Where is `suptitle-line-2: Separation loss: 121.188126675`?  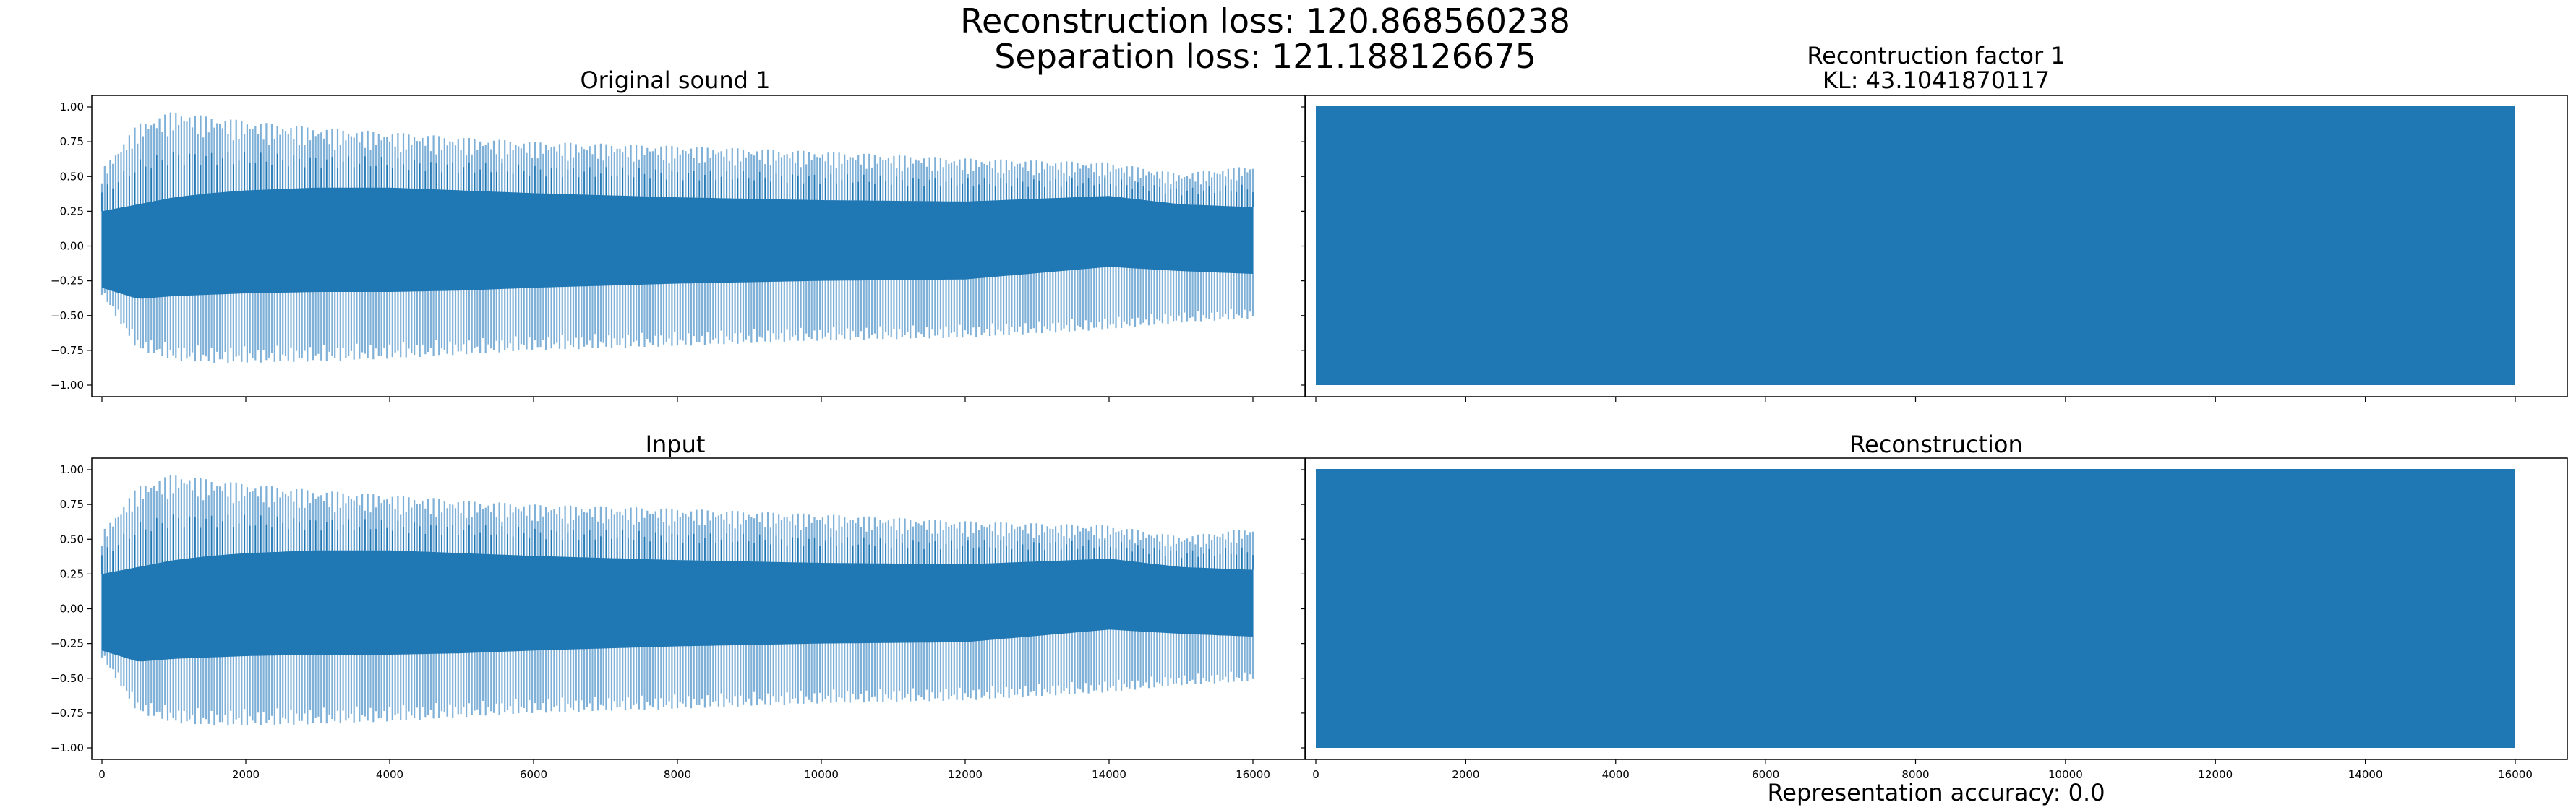
suptitle-line-2: Separation loss: 121.188126675 is located at coordinates (1265, 56).